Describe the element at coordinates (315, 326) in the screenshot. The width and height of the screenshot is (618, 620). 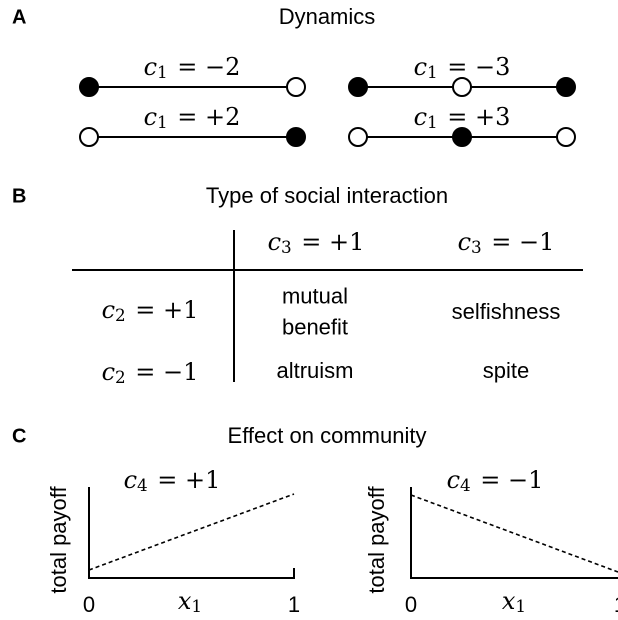
I see `table-cell: benefit` at that location.